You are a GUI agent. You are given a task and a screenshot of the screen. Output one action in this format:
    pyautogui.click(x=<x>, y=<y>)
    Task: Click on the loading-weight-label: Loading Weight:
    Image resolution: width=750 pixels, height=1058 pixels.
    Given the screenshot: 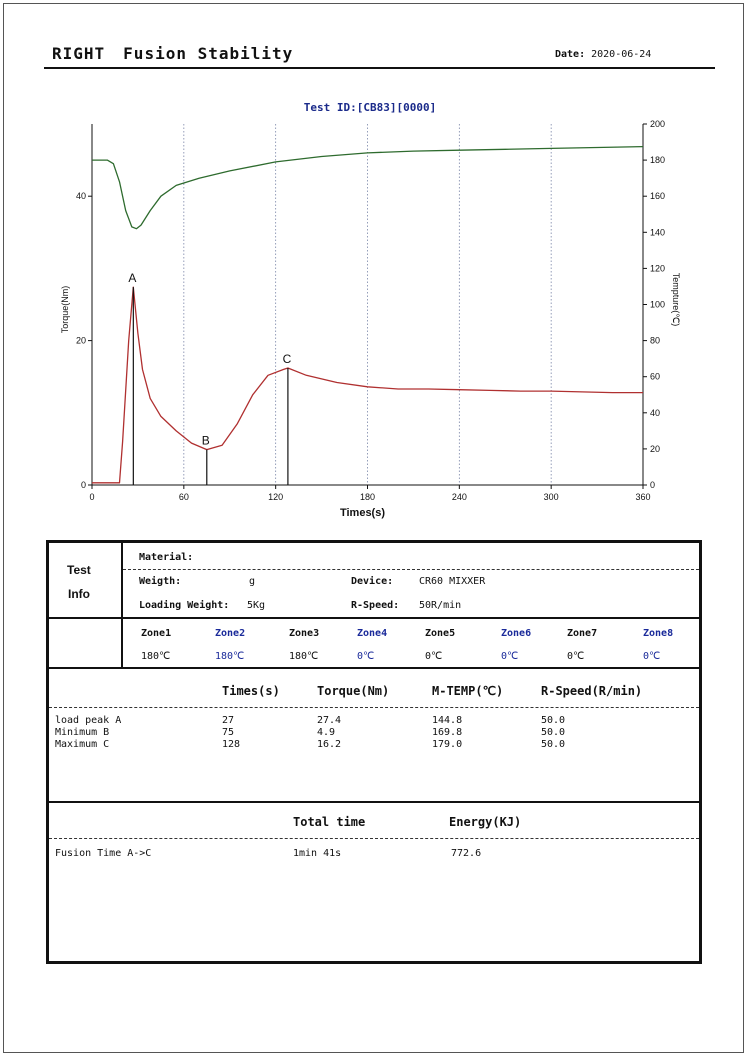 What is the action you would take?
    pyautogui.click(x=184, y=605)
    